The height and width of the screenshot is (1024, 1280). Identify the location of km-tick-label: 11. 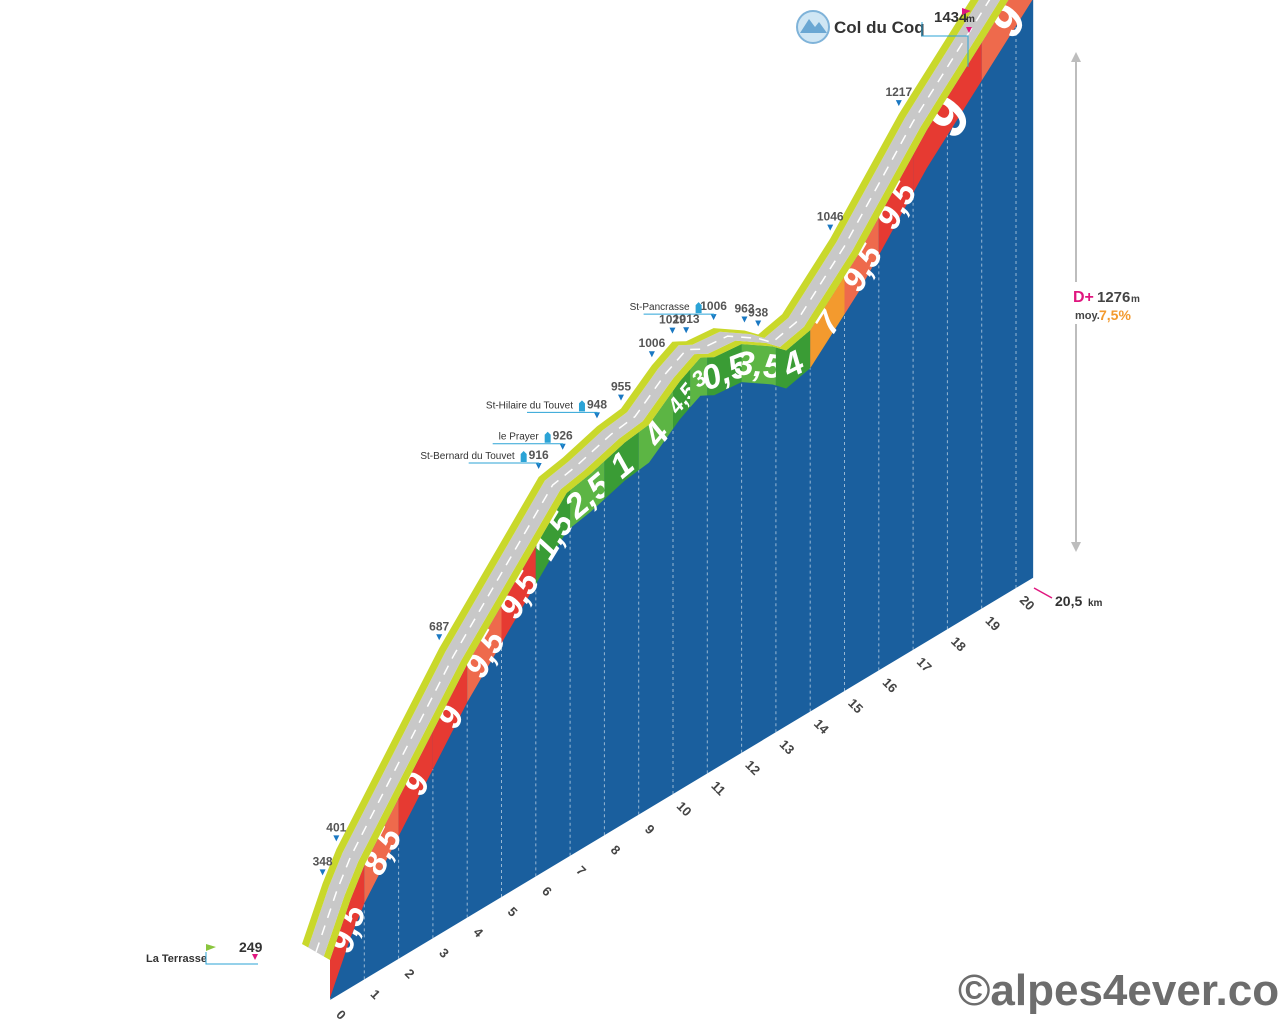
(718, 788).